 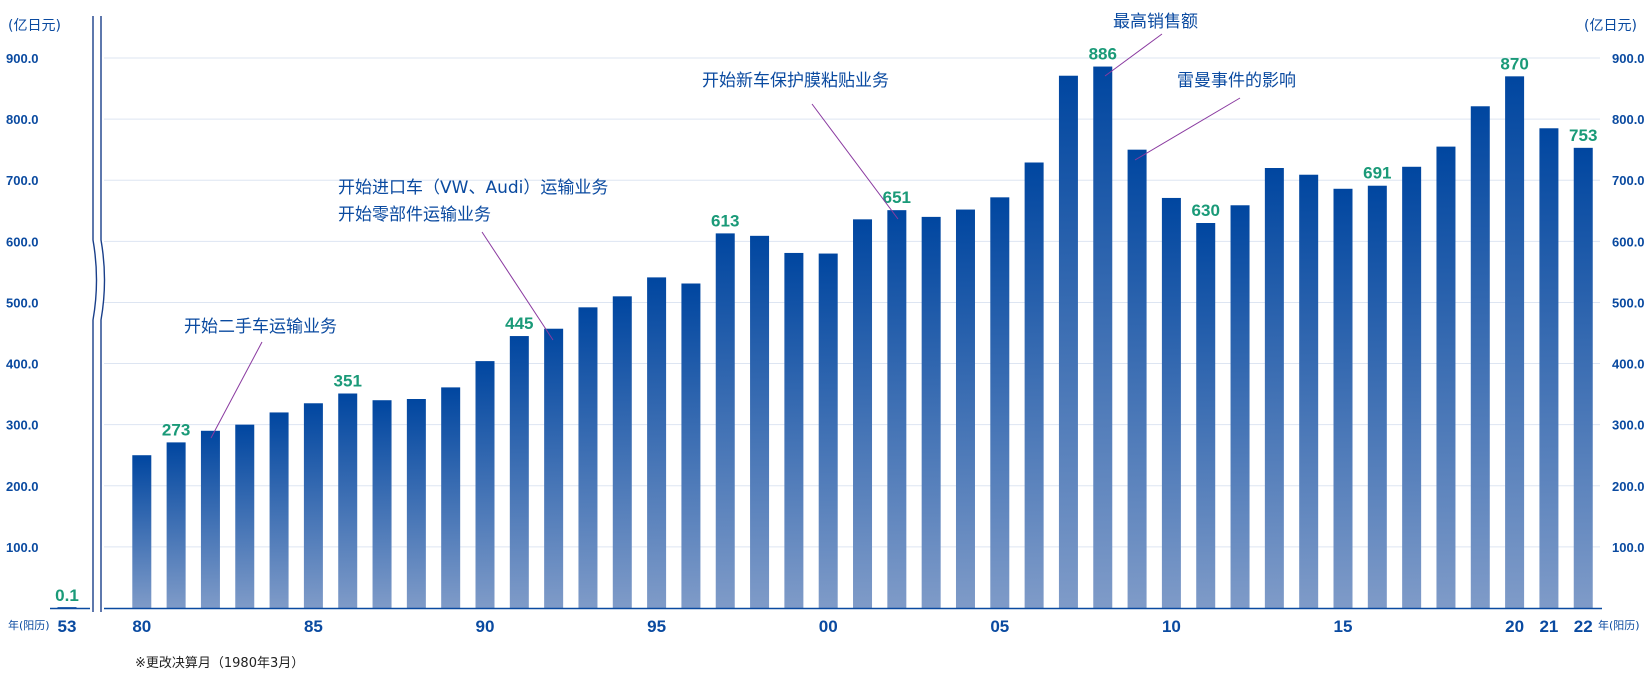 I want to click on x-tick-label-53: 53, so click(x=67, y=626).